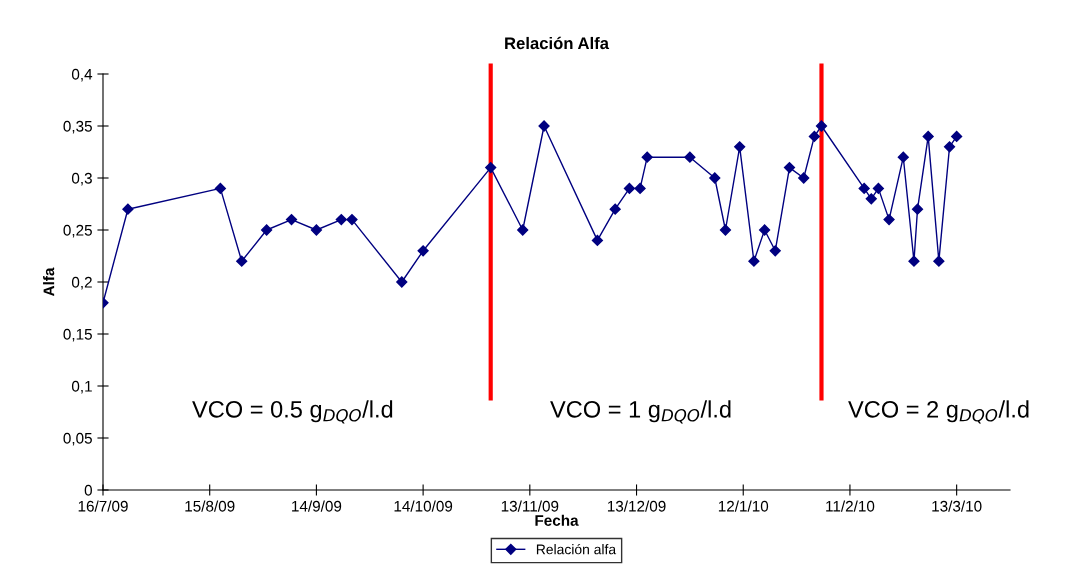  I want to click on annotation: VCO = 2 g$_{DQO}$/l.d, so click(938, 412).